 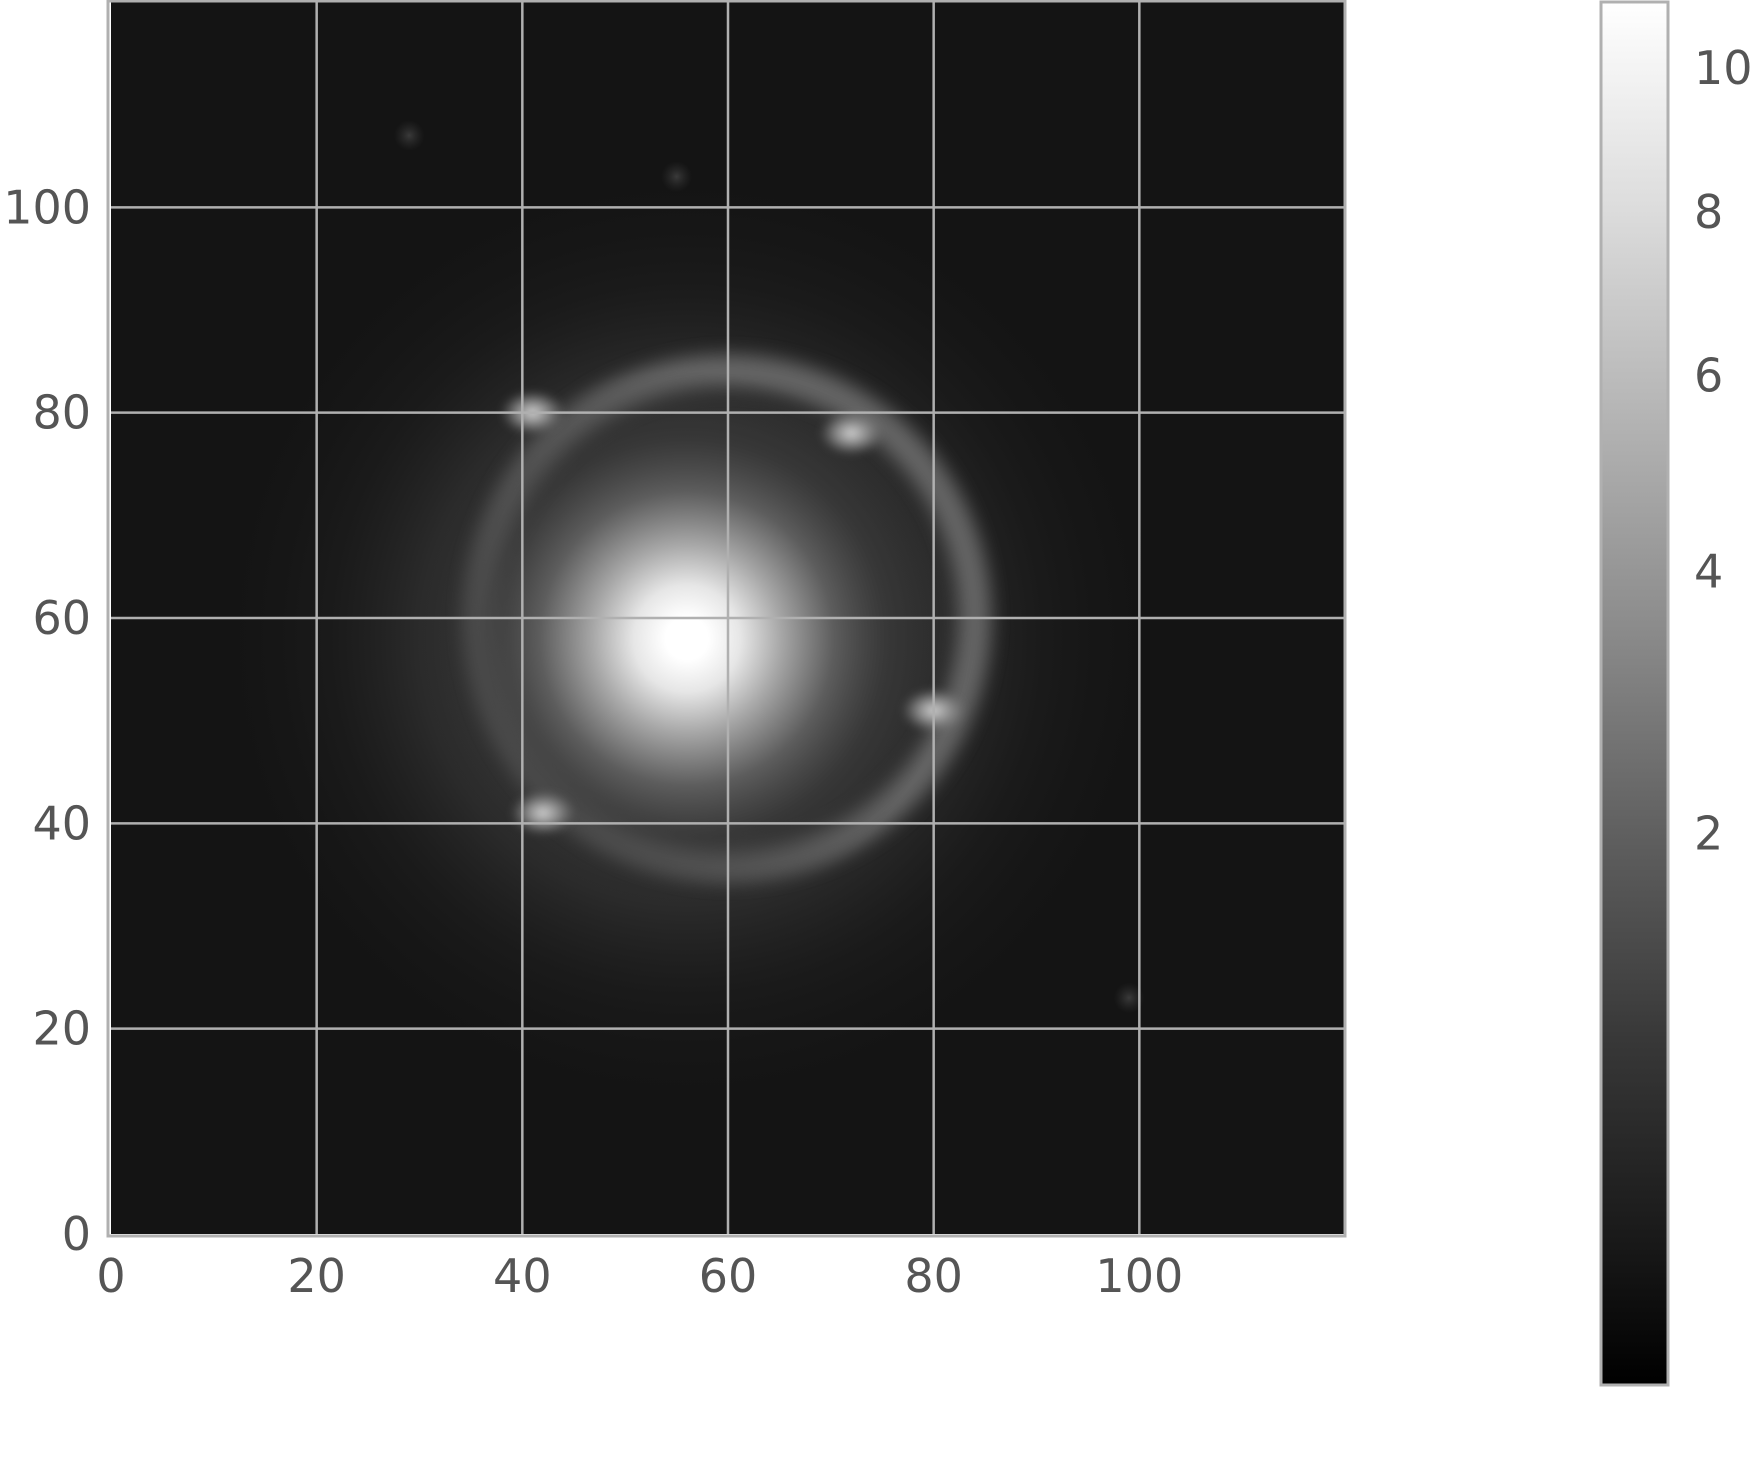 I want to click on y-tick-label: 0, so click(x=76, y=1234).